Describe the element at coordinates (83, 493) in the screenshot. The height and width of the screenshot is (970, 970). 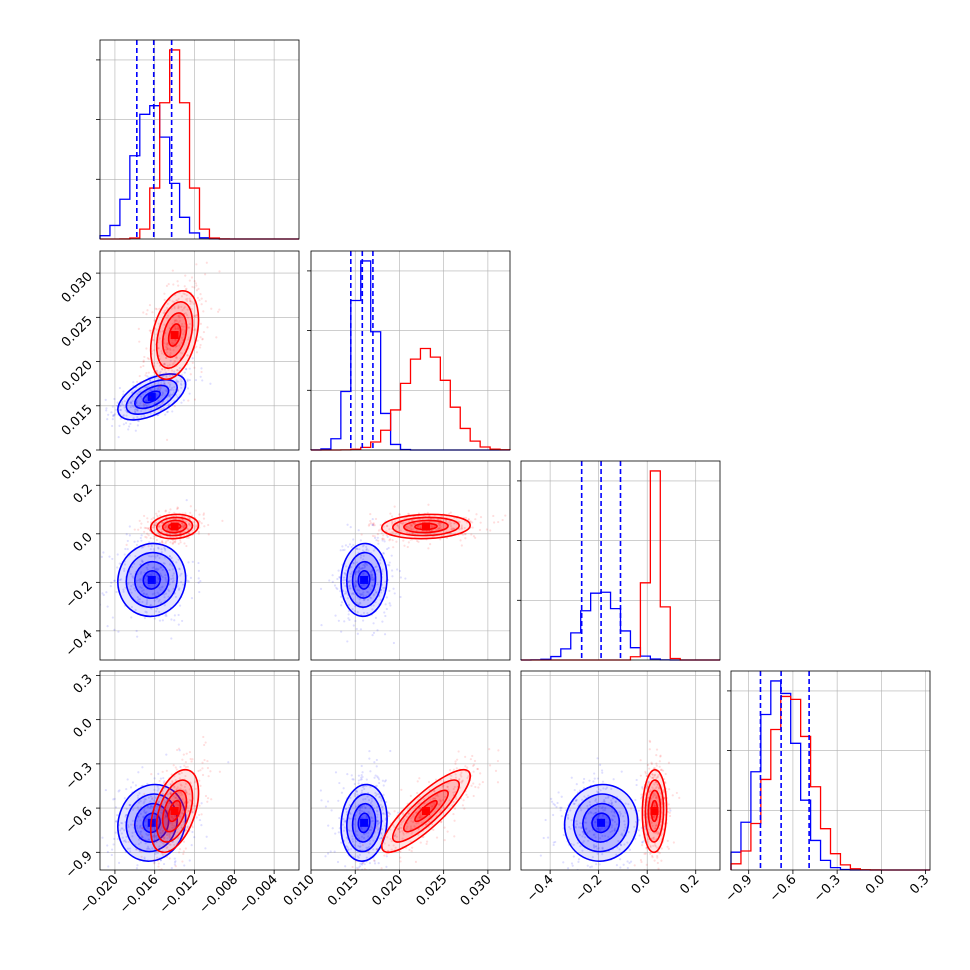
I see `y-tick-label: 0.2` at that location.